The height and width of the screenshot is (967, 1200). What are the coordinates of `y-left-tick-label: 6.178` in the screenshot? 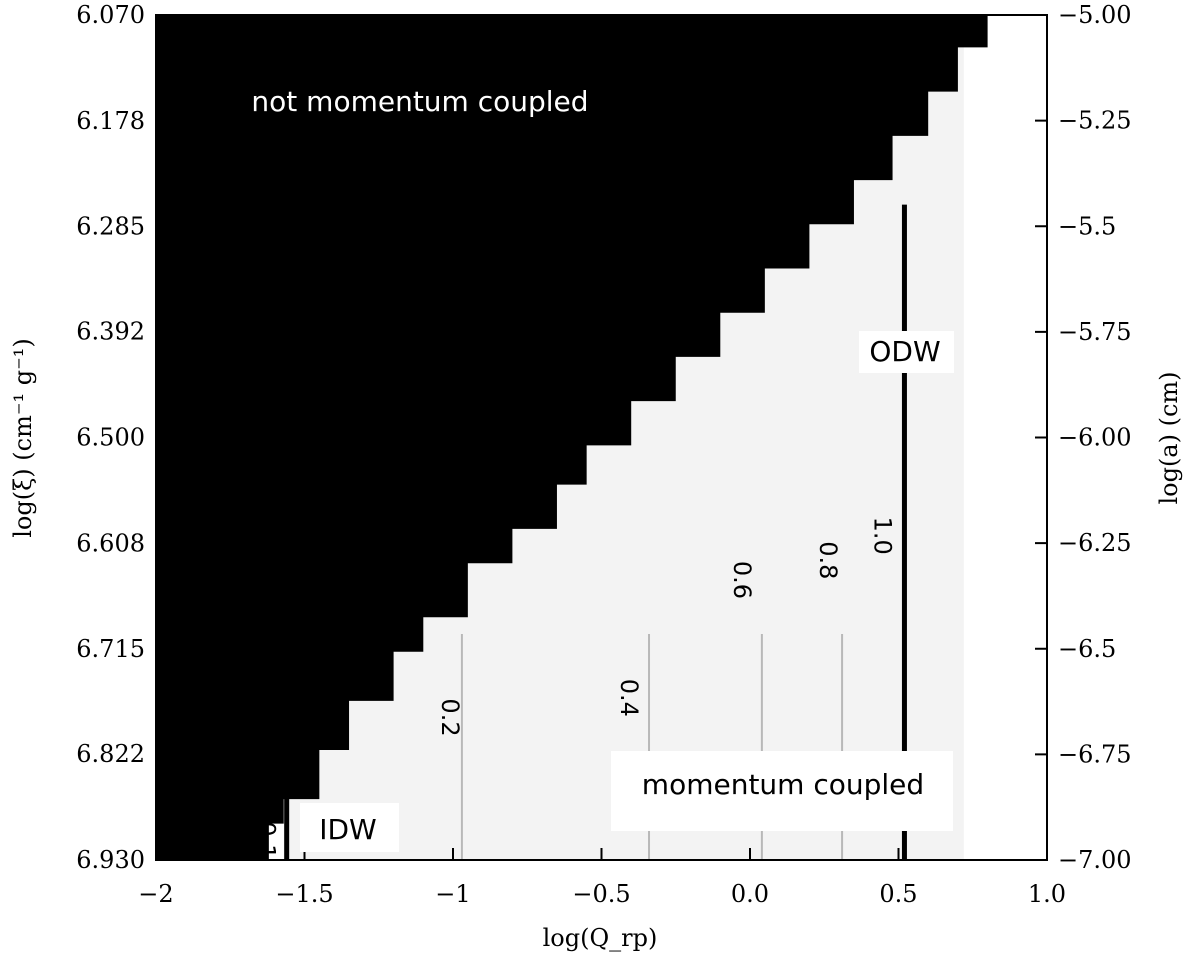 It's located at (110, 121).